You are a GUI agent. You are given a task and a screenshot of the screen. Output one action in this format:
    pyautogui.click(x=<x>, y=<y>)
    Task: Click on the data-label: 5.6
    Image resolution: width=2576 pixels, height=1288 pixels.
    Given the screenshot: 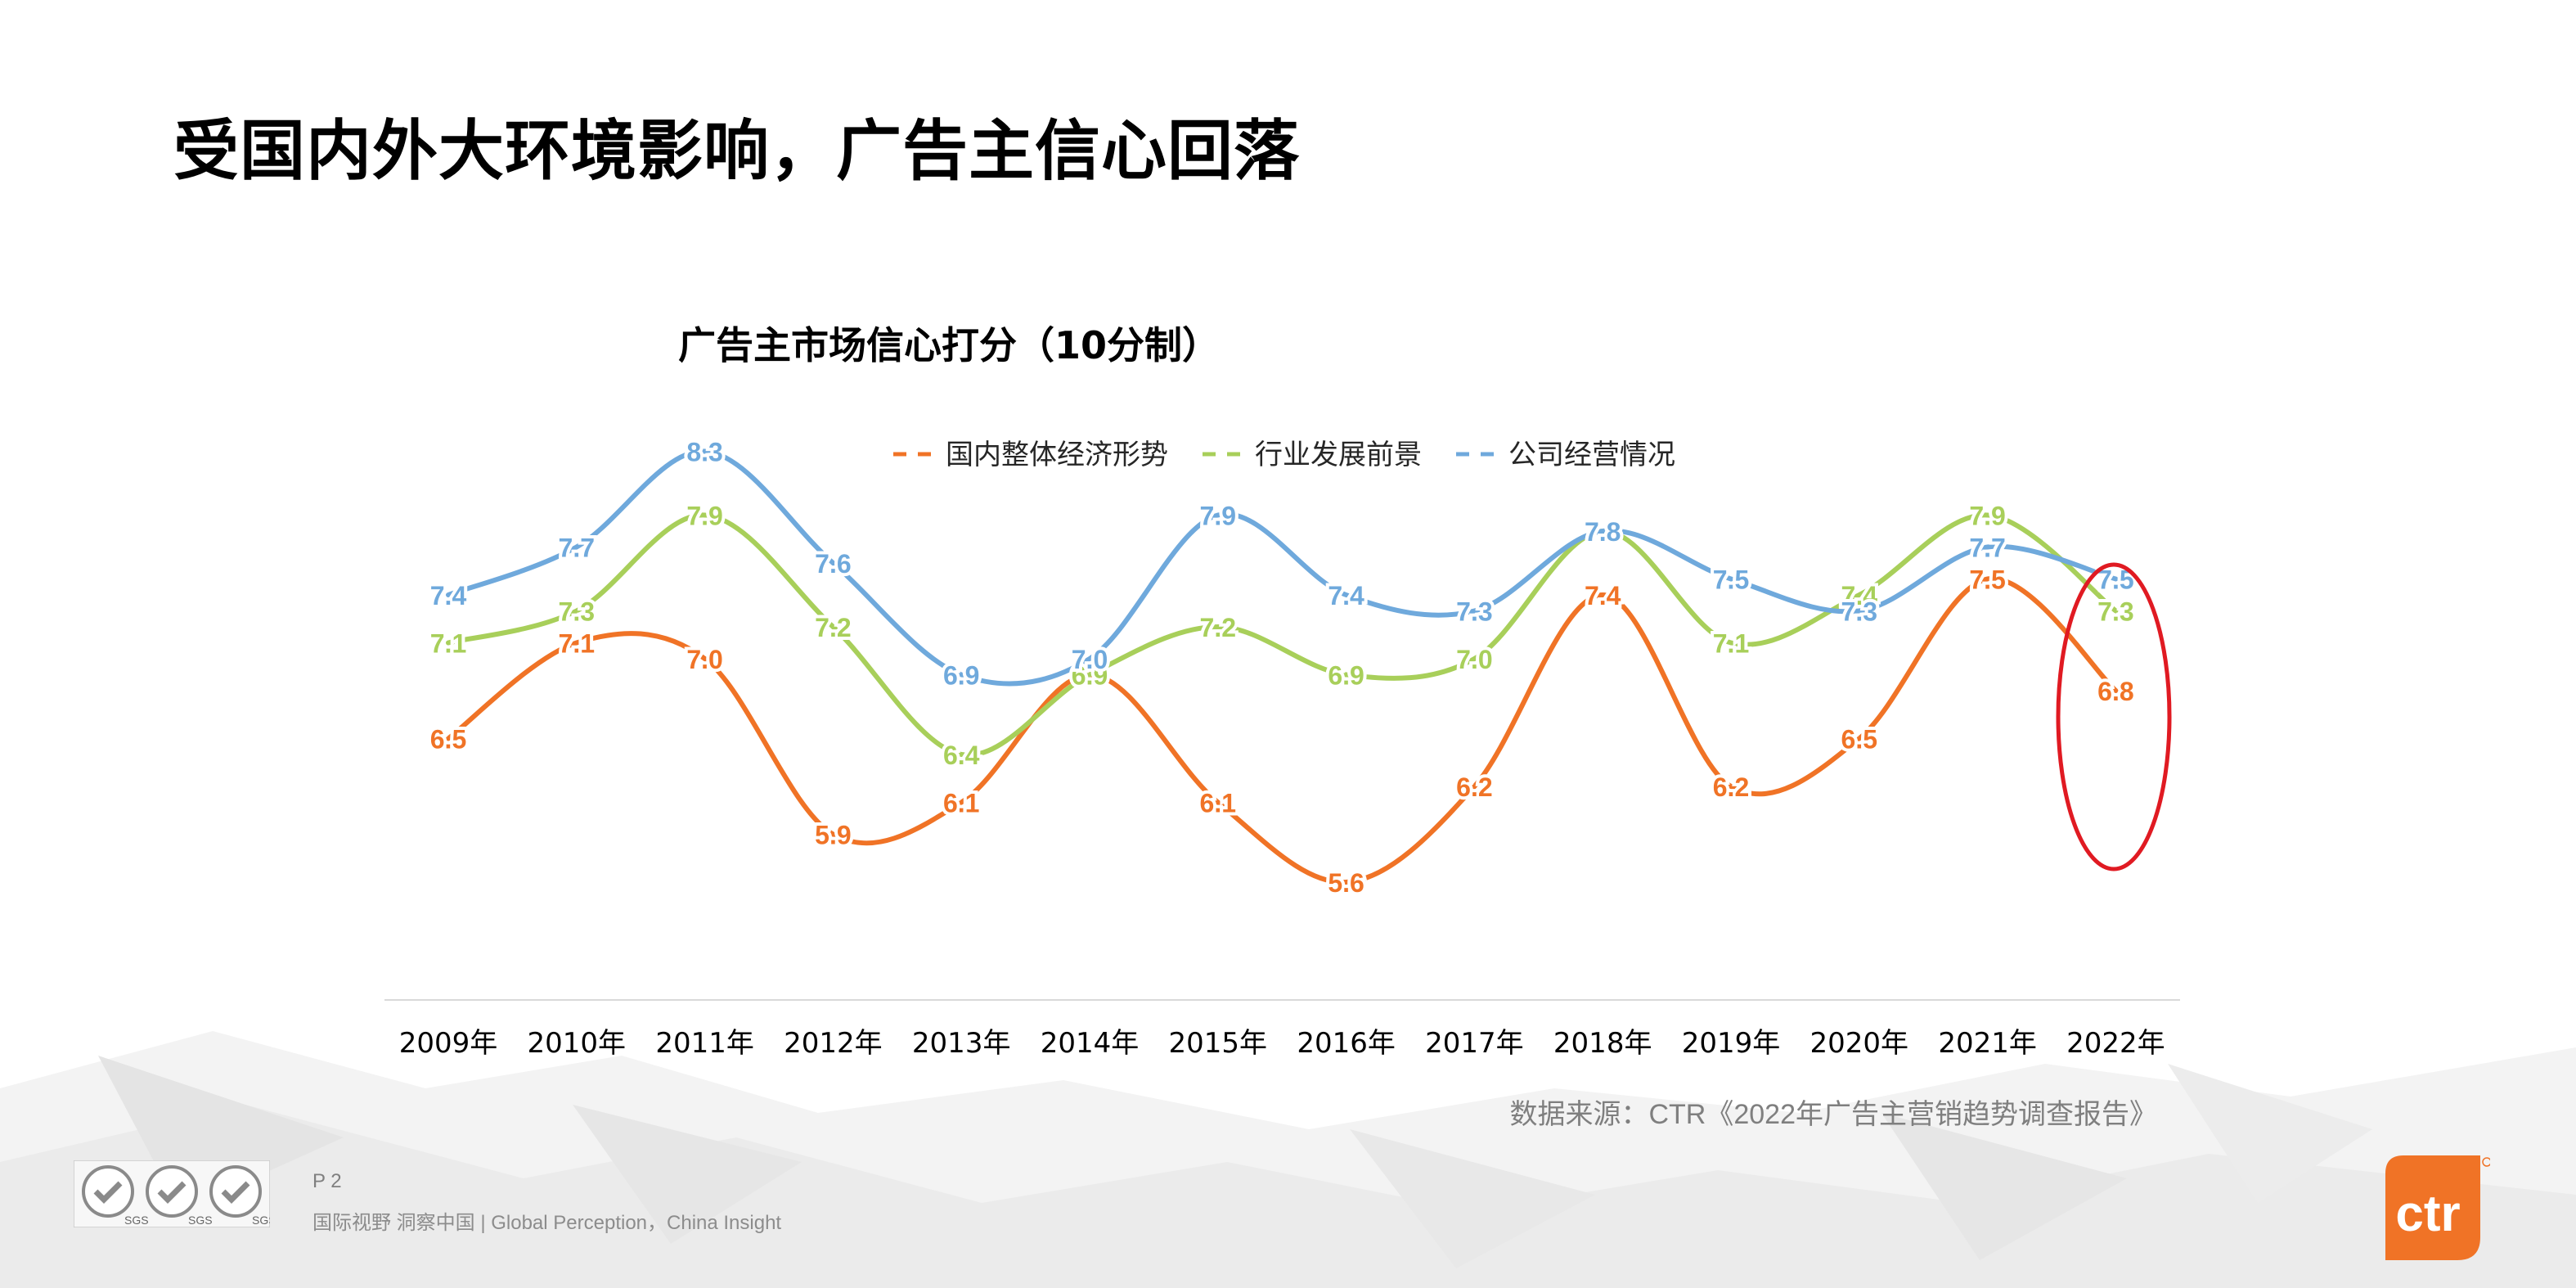 What is the action you would take?
    pyautogui.click(x=1346, y=883)
    